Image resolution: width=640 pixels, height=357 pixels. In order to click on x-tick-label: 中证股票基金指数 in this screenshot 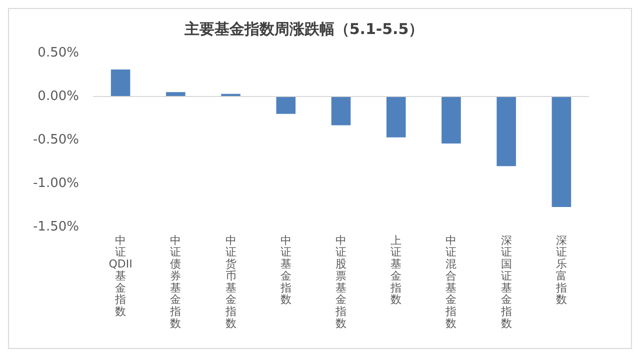, I will do `click(340, 282)`.